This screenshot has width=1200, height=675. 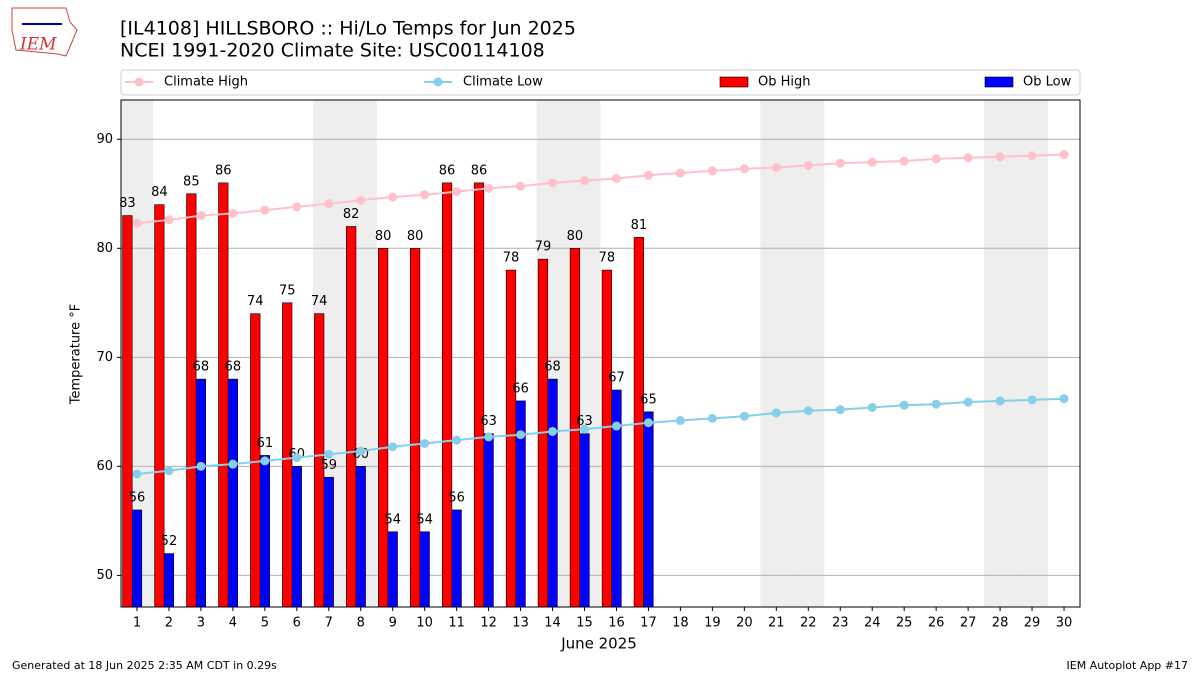 What do you see at coordinates (297, 623) in the screenshot?
I see `x-tick-label: 6` at bounding box center [297, 623].